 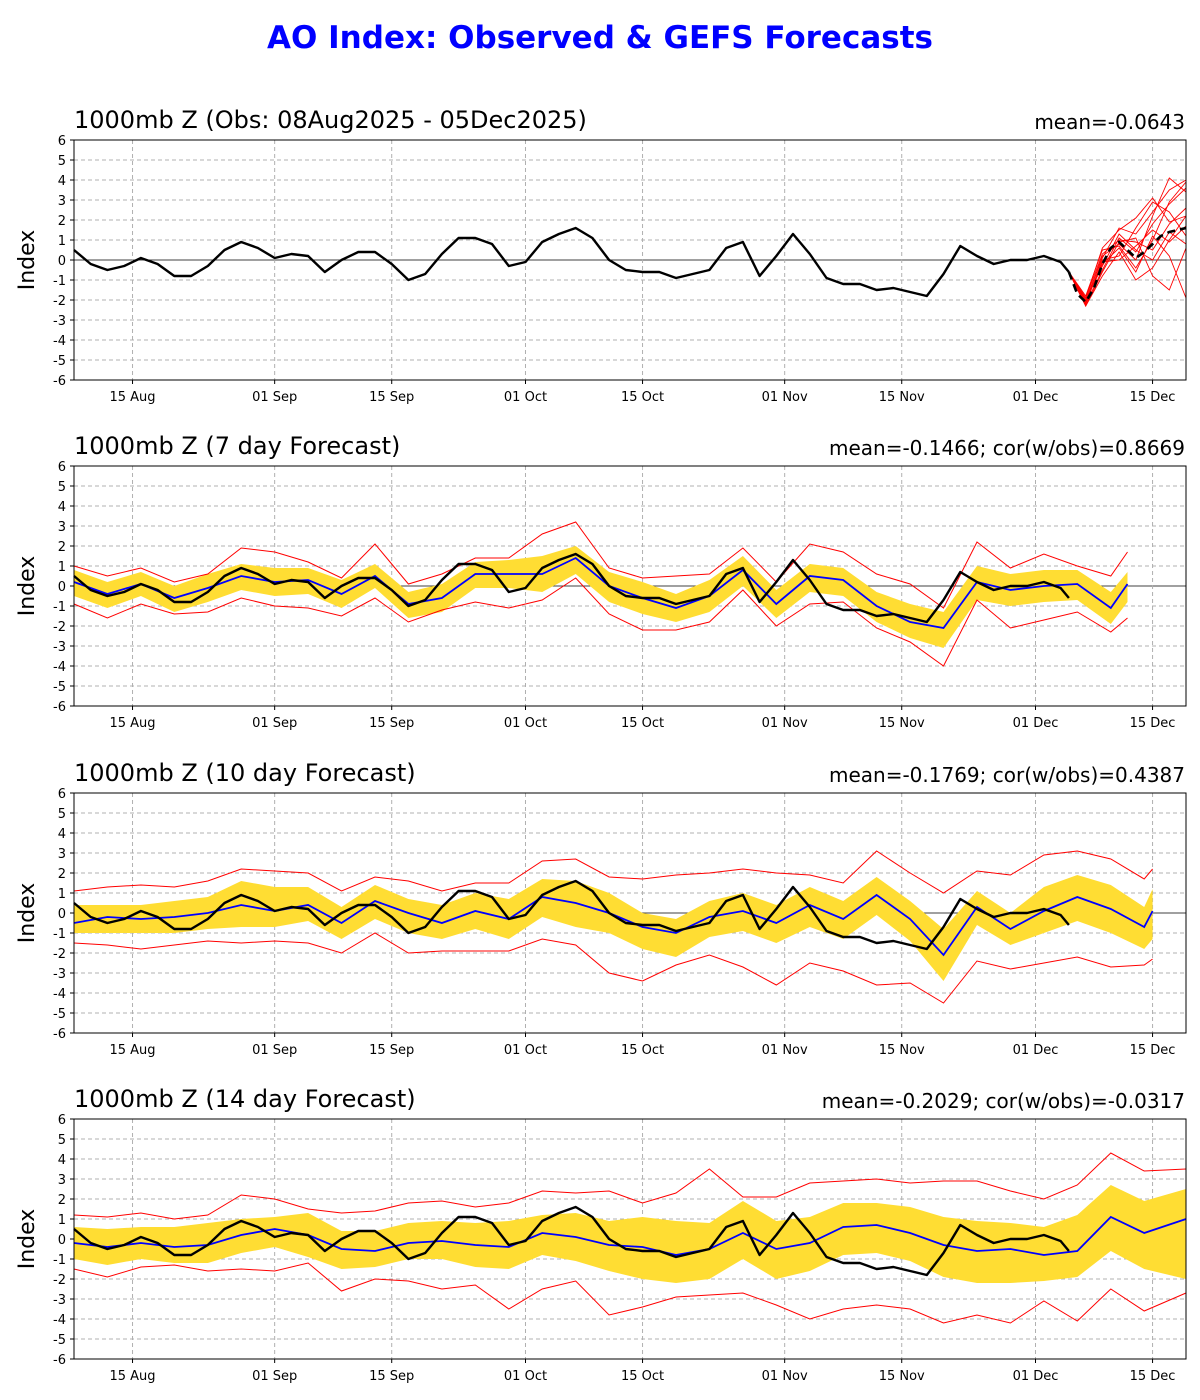 What do you see at coordinates (1006, 448) in the screenshot?
I see `panel-stats-7day: mean=-0.1466; cor(w/obs)=0.8669` at bounding box center [1006, 448].